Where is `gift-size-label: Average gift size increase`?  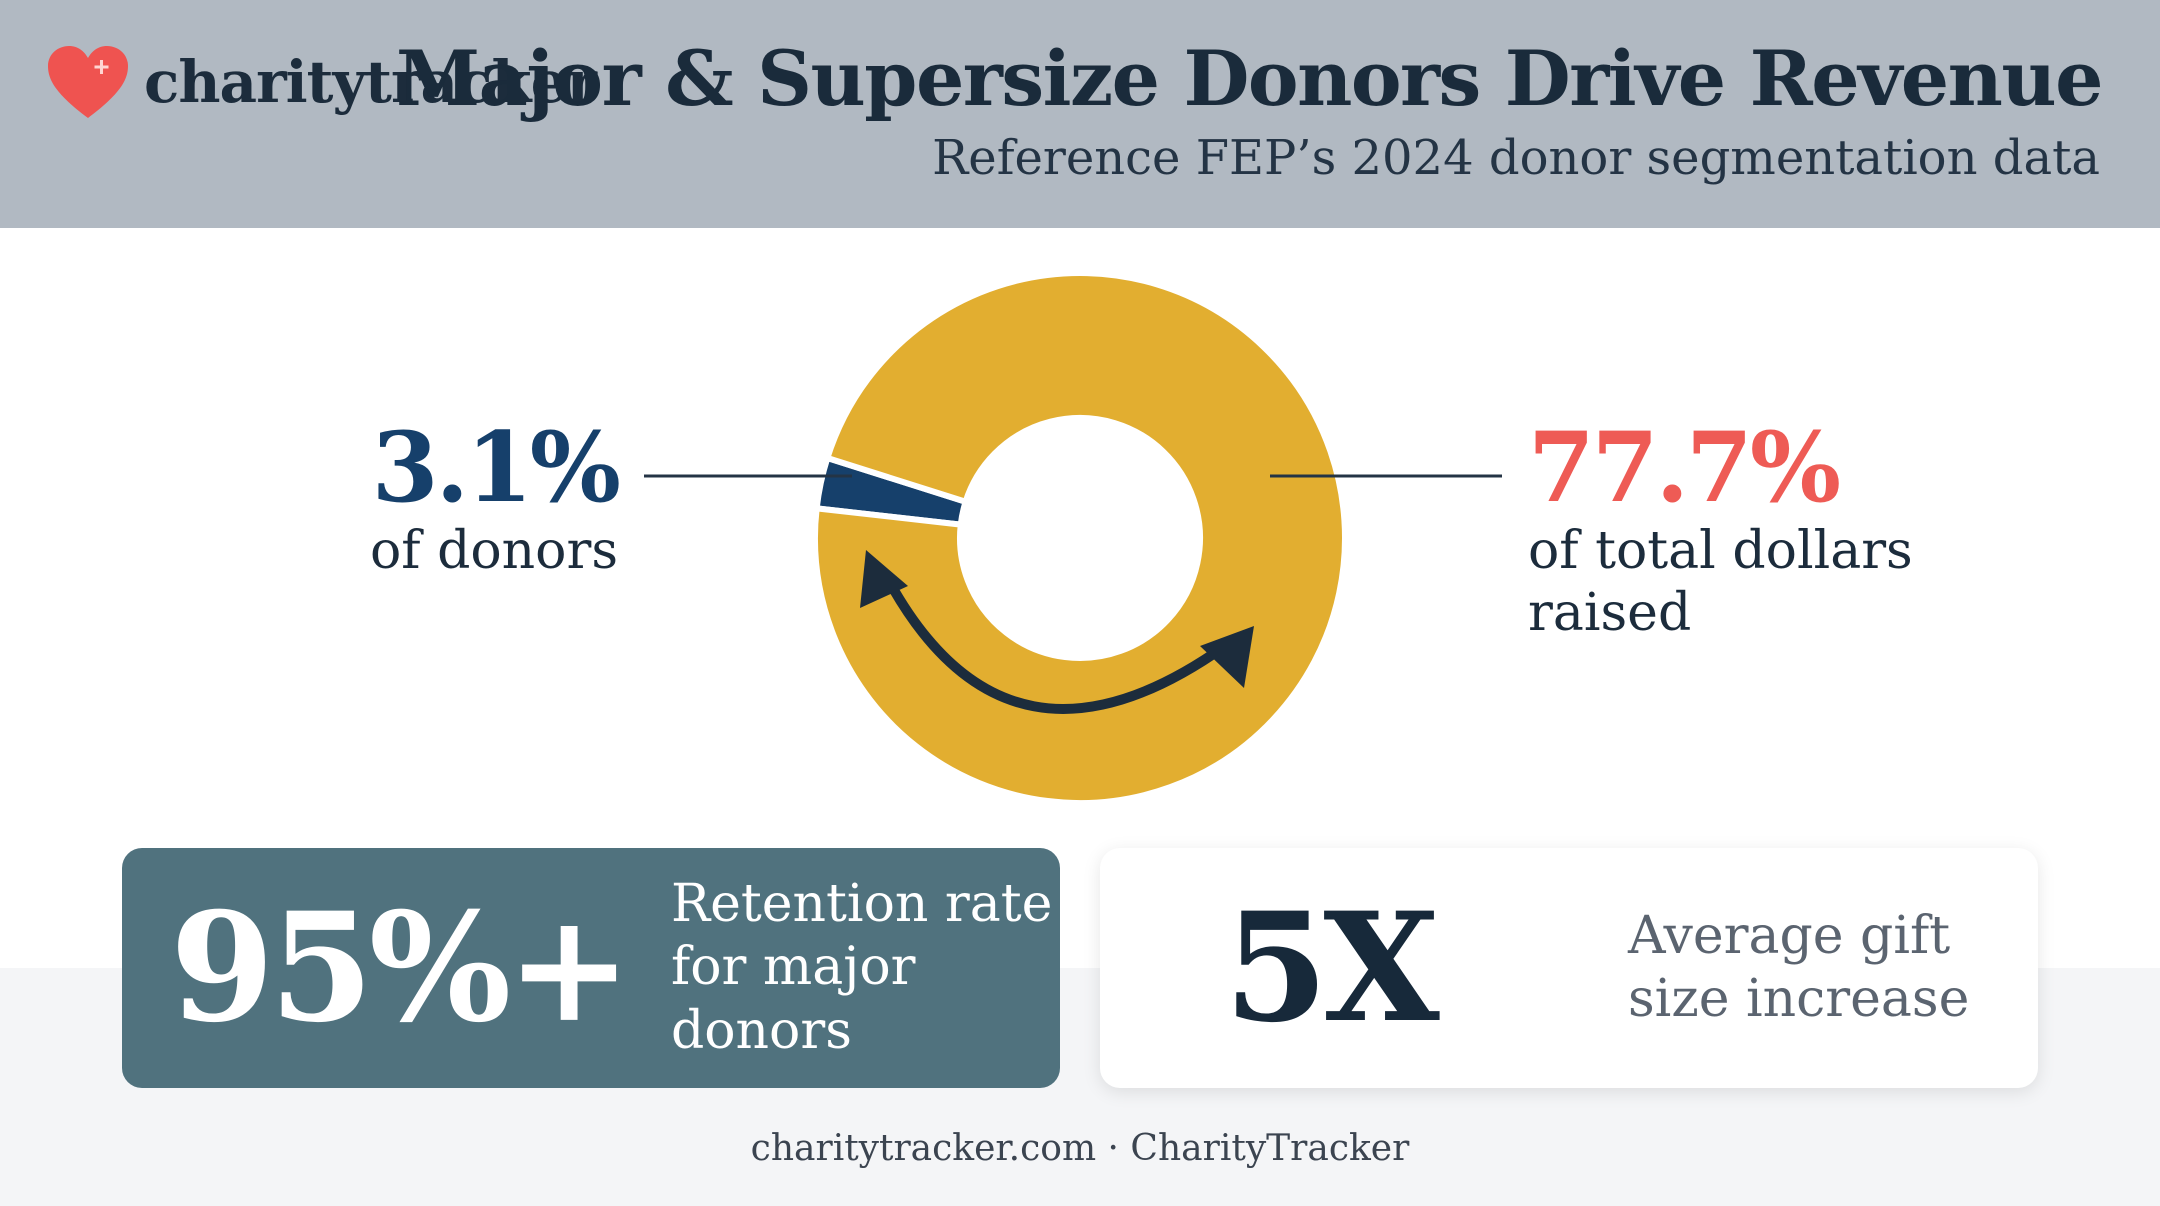
gift-size-label: Average gift size increase is located at coordinates (1799, 967).